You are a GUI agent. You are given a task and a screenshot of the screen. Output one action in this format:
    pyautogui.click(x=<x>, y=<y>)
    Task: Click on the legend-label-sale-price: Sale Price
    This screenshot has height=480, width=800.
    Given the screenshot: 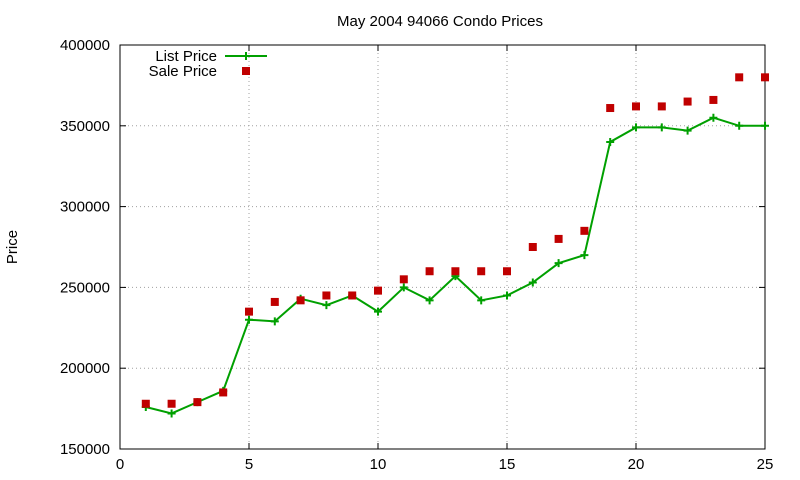 What is the action you would take?
    pyautogui.click(x=183, y=71)
    